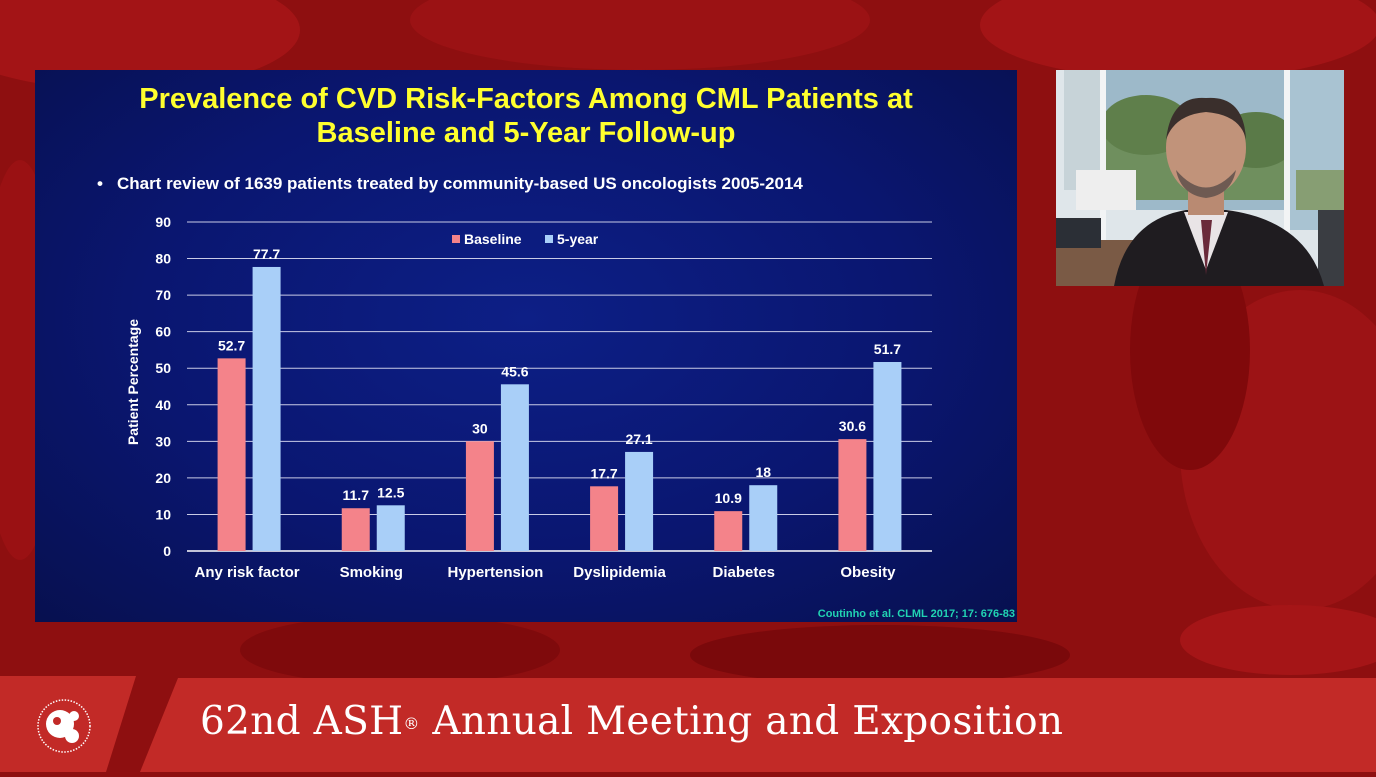 The image size is (1376, 777). I want to click on chart-legend: Baseline 5-year, so click(525, 239).